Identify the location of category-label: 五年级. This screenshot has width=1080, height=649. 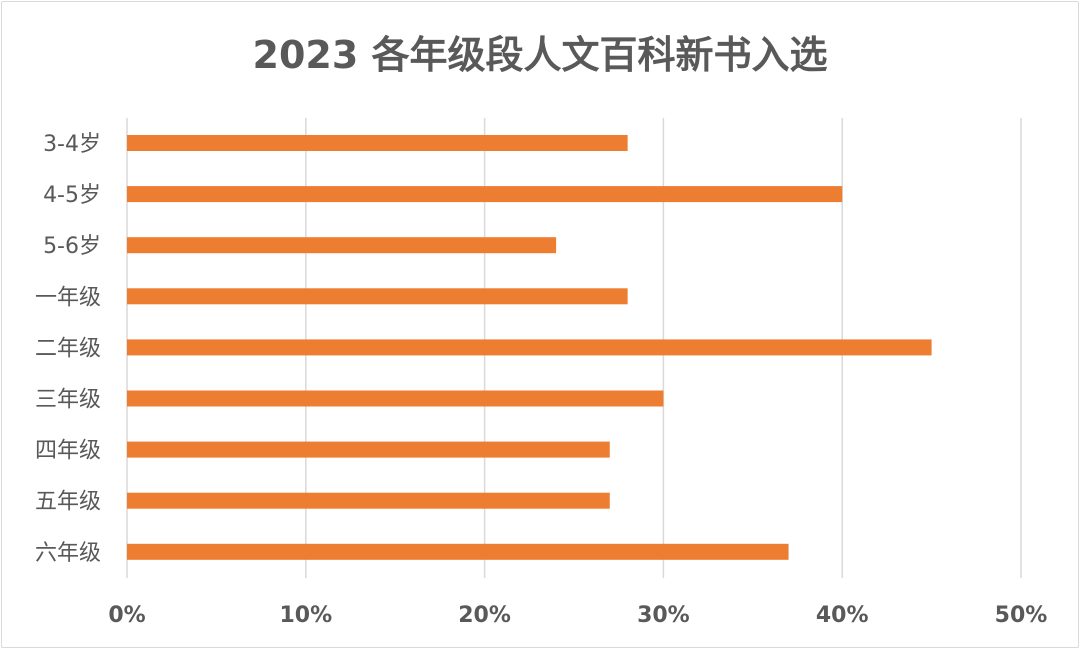
(68, 502).